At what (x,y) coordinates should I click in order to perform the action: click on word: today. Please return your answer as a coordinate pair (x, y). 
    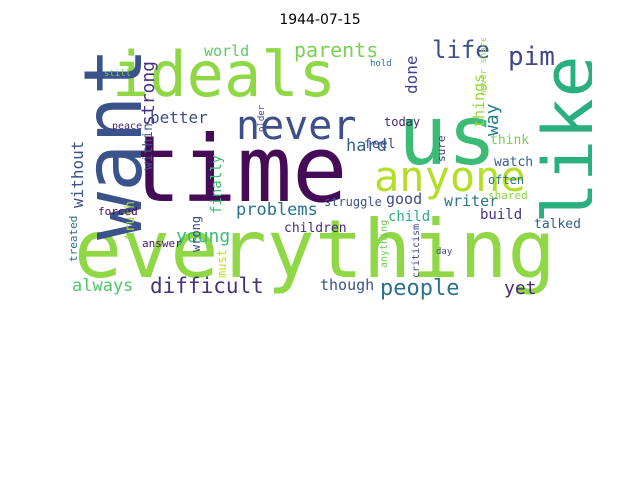
    Looking at the image, I should click on (402, 122).